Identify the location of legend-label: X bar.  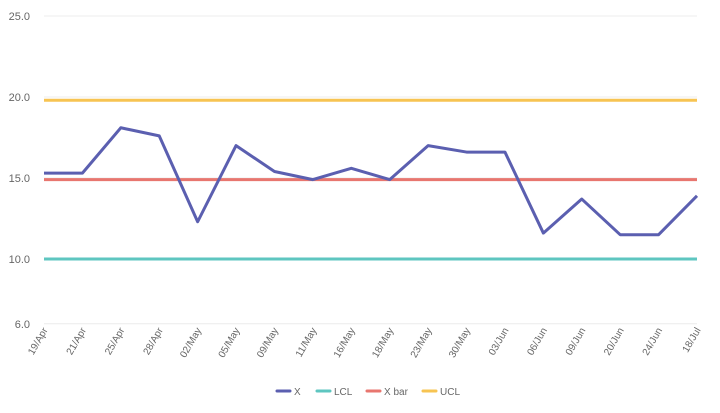
(396, 392).